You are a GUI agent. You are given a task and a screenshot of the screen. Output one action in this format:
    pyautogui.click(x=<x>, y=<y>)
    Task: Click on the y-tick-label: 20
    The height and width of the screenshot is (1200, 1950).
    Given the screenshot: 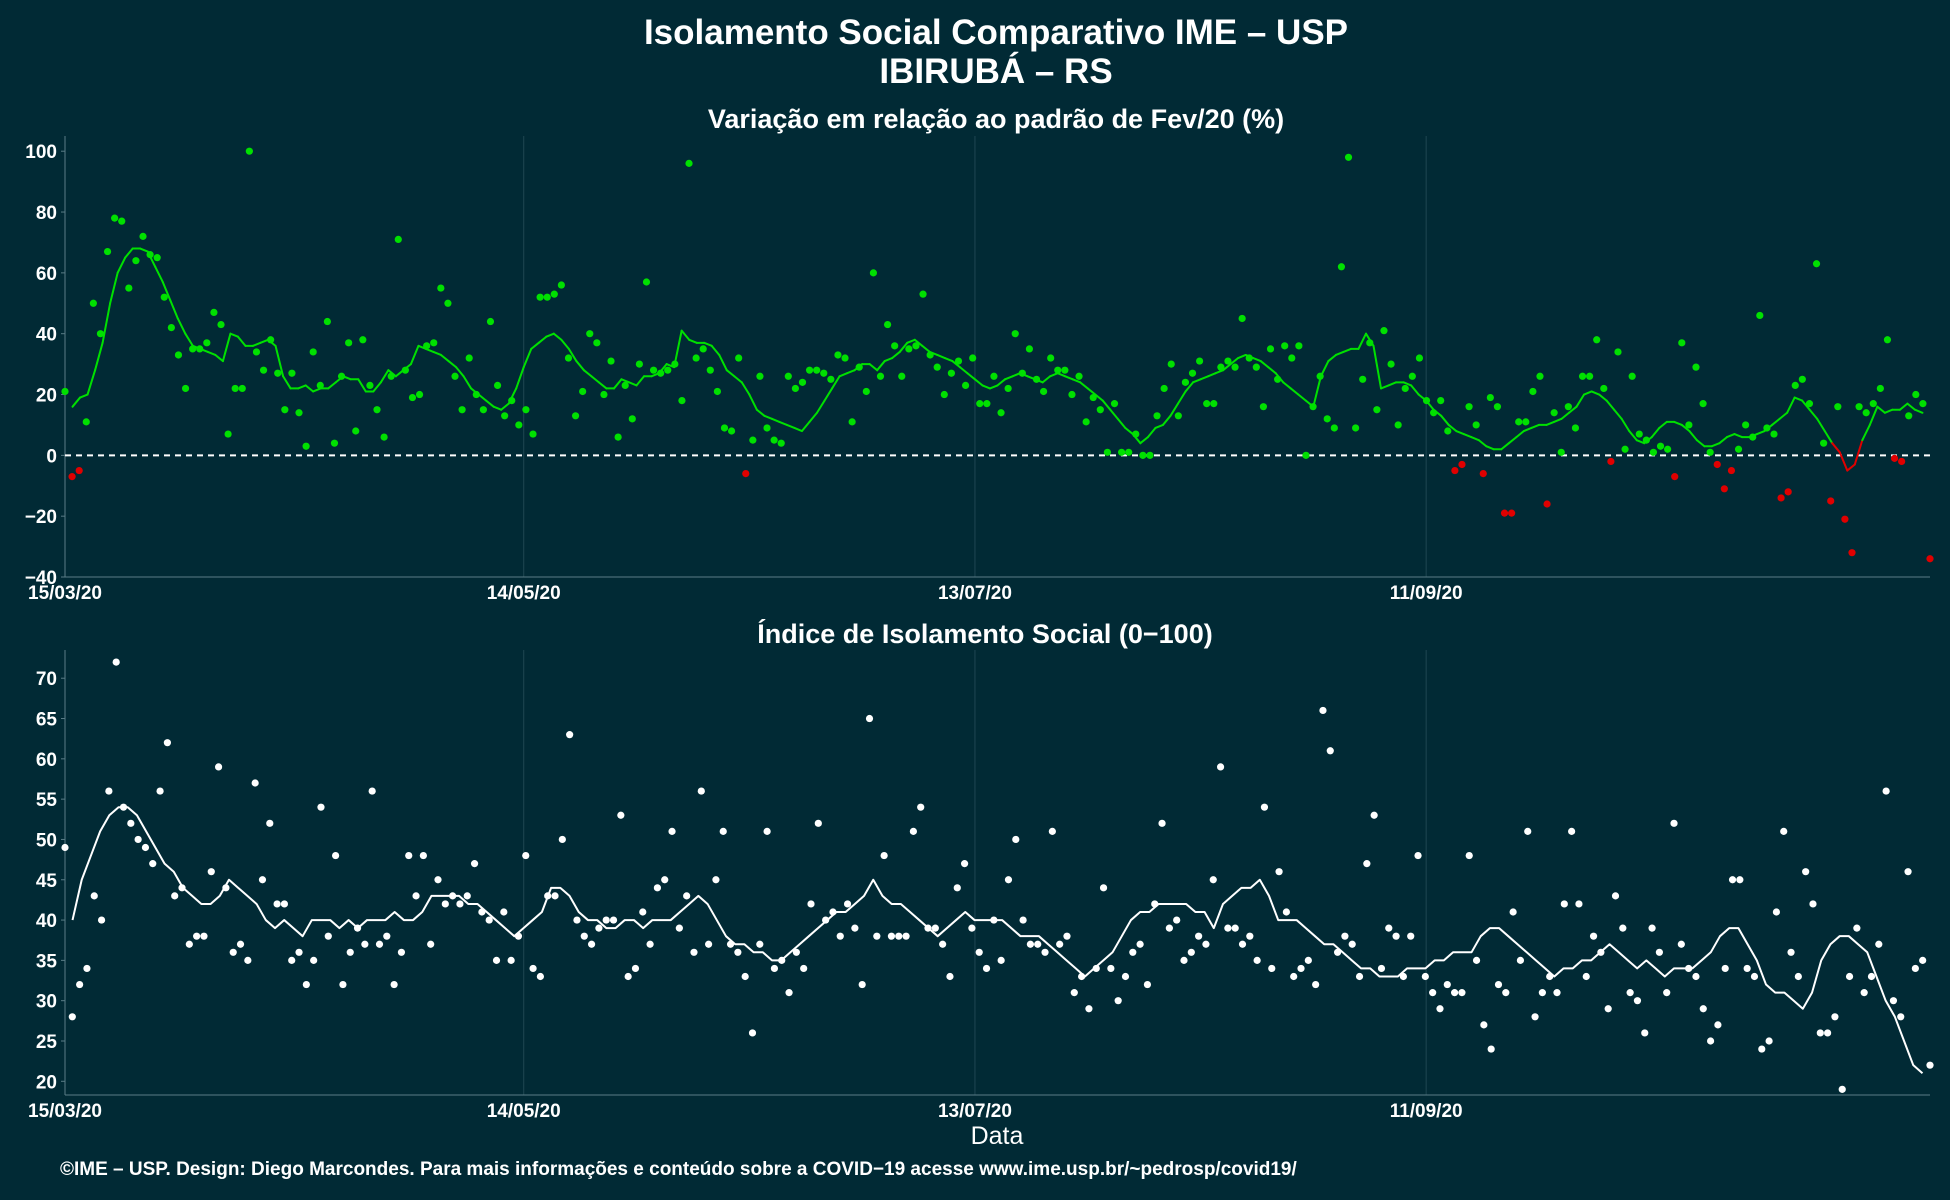 What is the action you would take?
    pyautogui.click(x=46, y=1082)
    